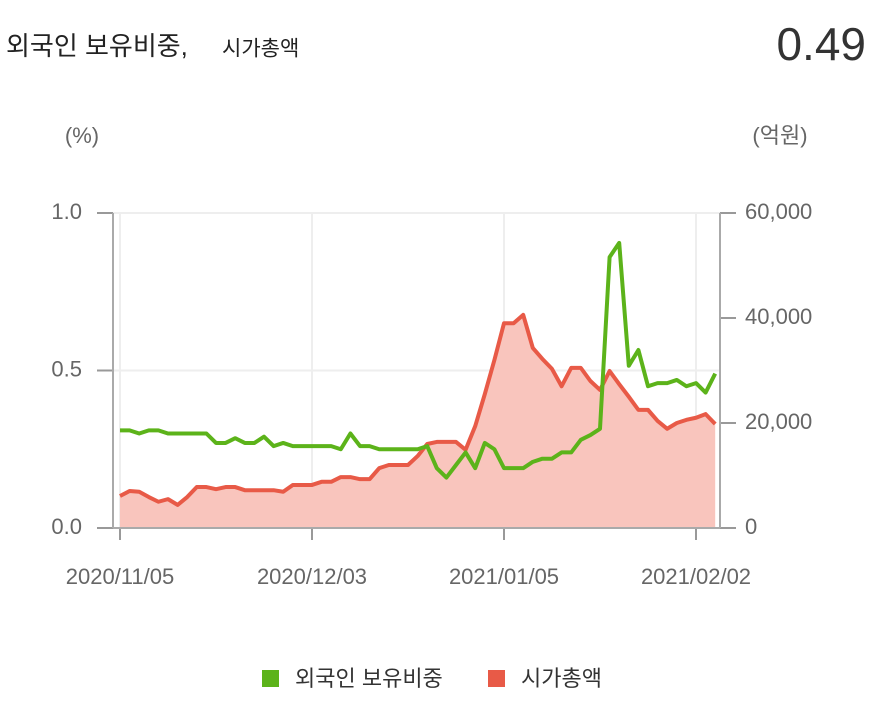  I want to click on x-tick-label: 2020/12/03, so click(312, 576).